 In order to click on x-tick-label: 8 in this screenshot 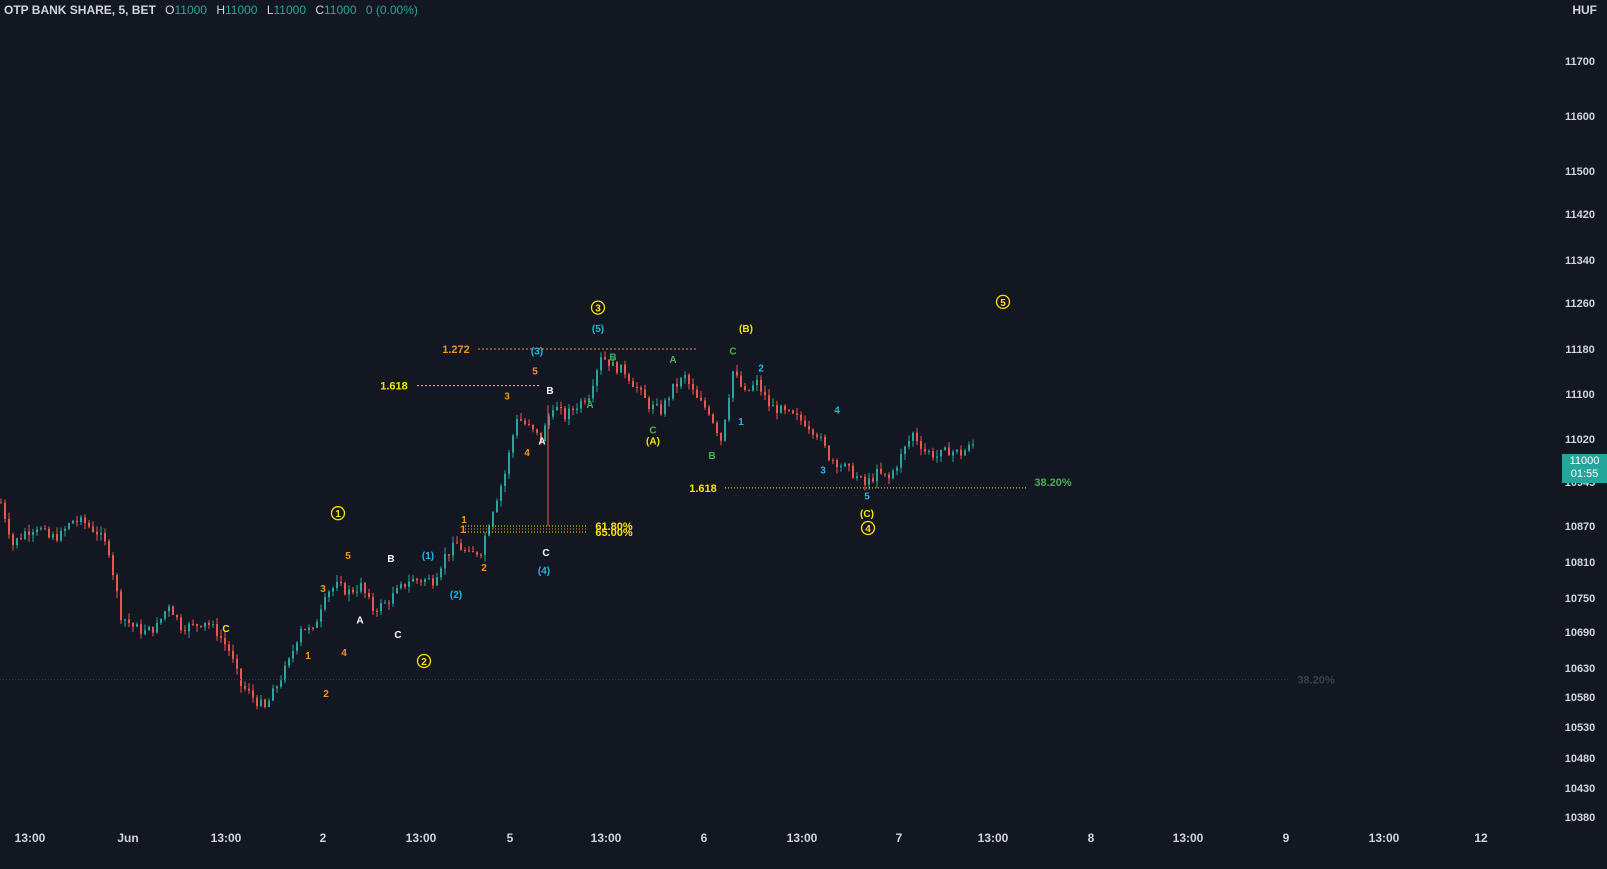, I will do `click(1091, 838)`.